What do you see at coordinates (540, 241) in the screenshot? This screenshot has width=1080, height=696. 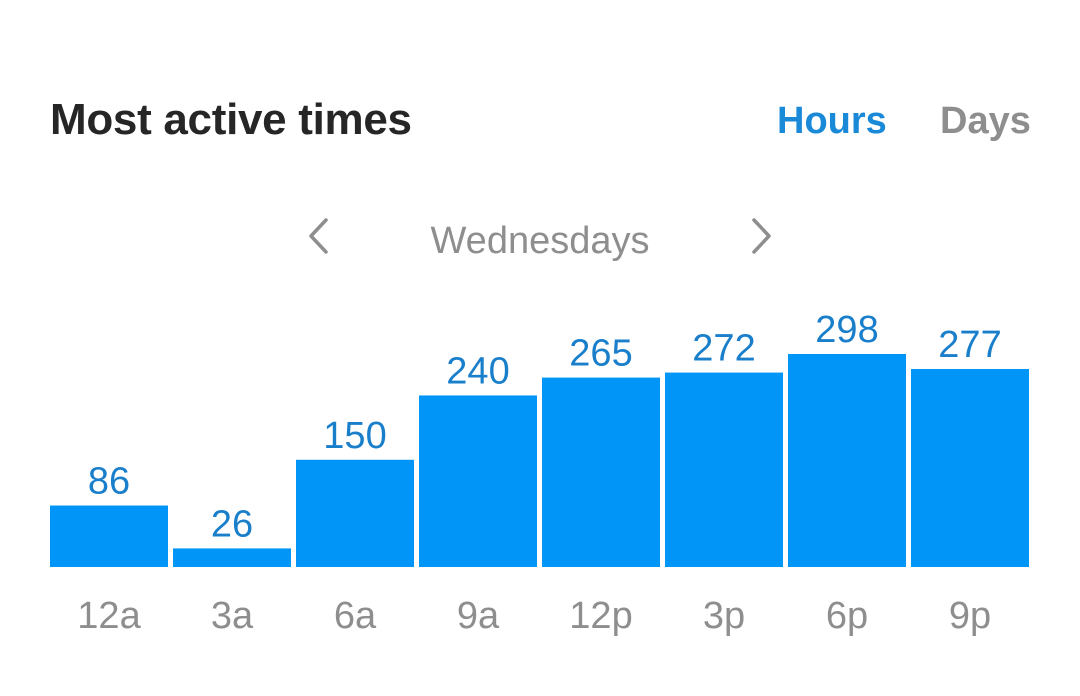 I see `period-label: Wednesdays` at bounding box center [540, 241].